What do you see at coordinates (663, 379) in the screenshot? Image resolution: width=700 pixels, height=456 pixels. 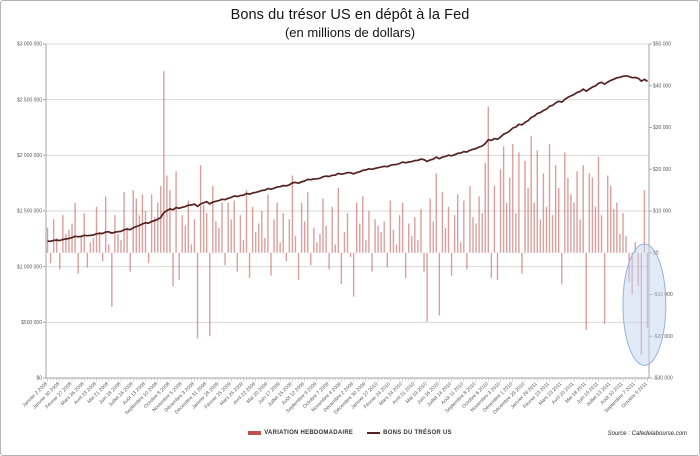 I see `svg-text: -$30 000` at bounding box center [663, 379].